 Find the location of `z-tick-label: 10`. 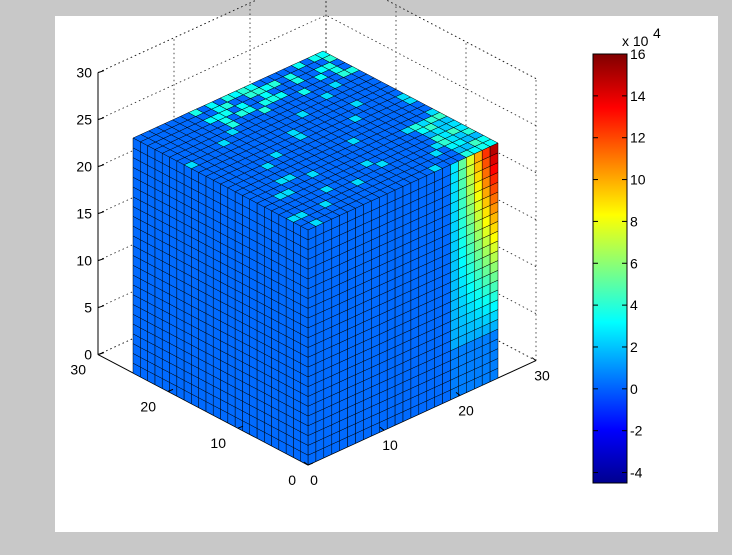

z-tick-label: 10 is located at coordinates (84, 261).